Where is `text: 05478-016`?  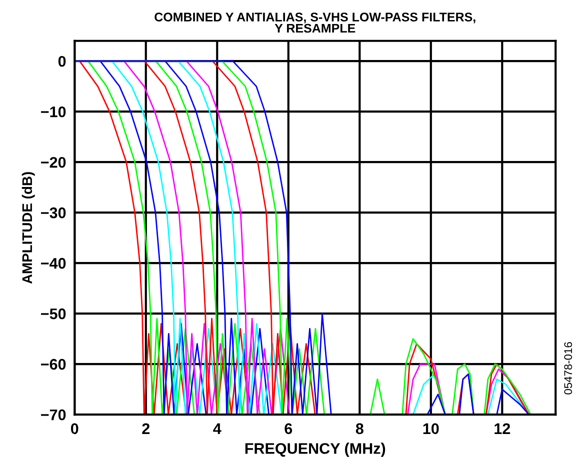
text: 05478-016 is located at coordinates (568, 368).